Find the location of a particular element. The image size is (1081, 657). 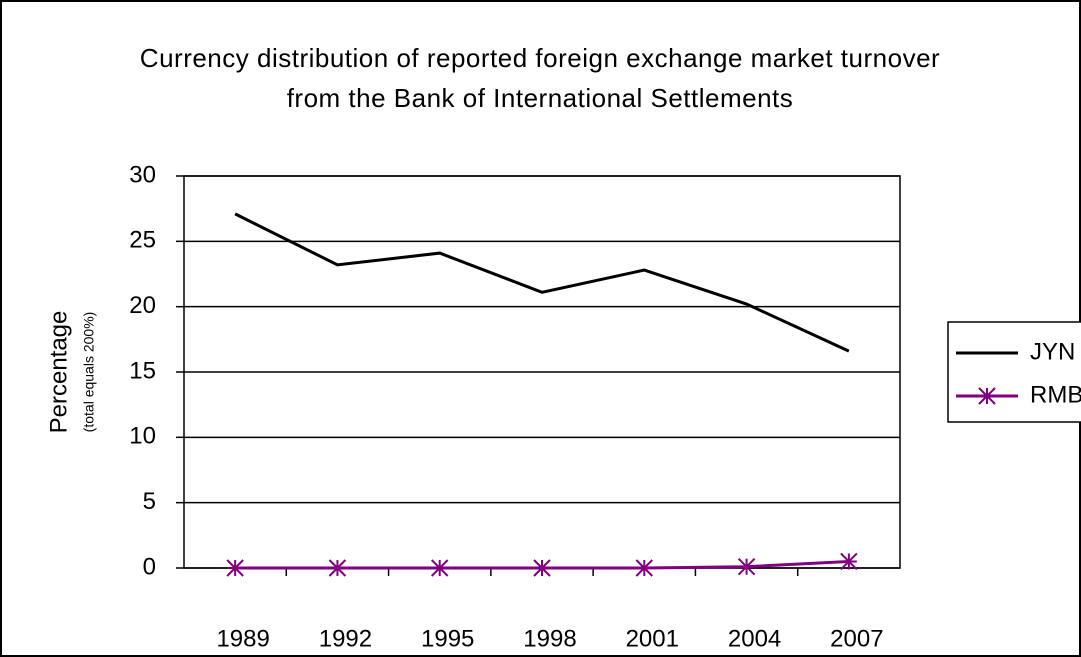

y-tick-label: 0 is located at coordinates (149, 566).